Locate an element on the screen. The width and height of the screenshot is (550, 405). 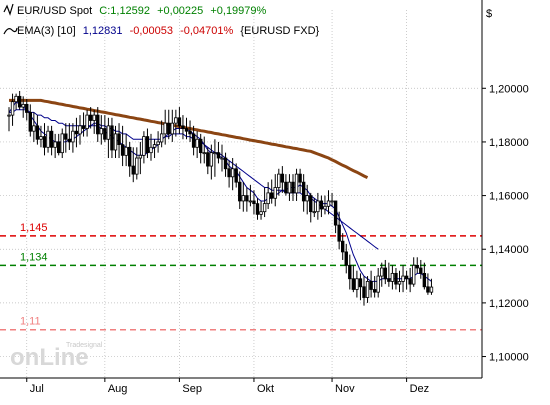
x-tick-label: Sep is located at coordinates (192, 389).